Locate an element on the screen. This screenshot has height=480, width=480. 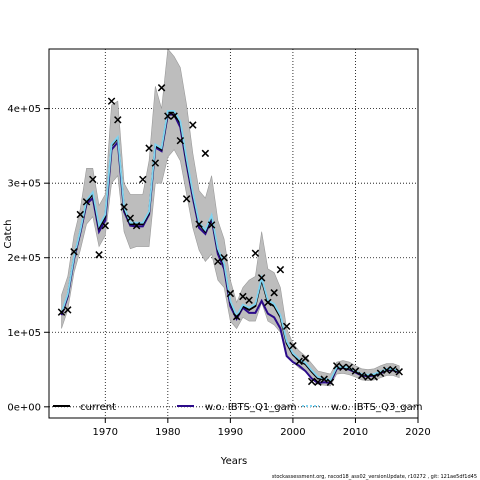
observation-point-1966 is located at coordinates (80, 214).